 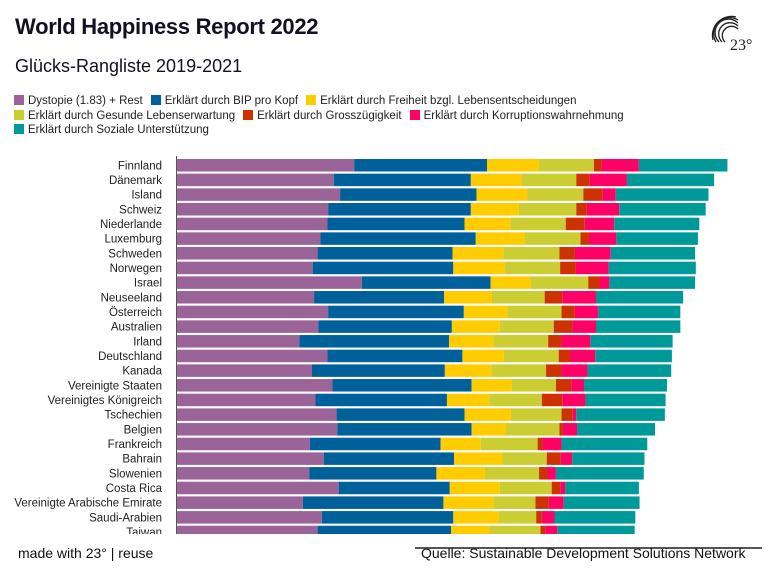 I want to click on category-label: Israel, so click(x=148, y=284).